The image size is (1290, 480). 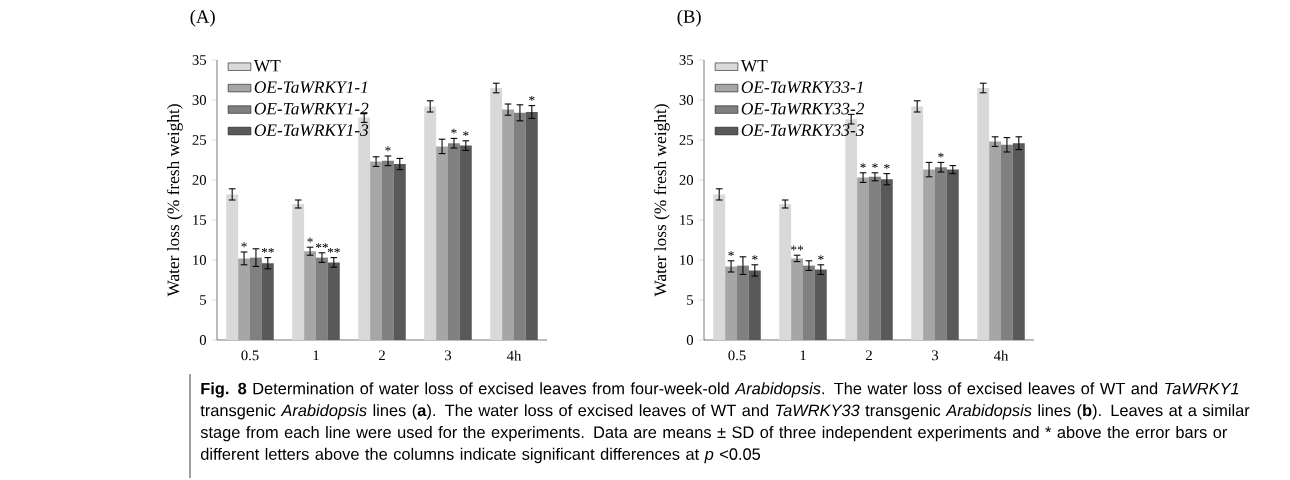 What do you see at coordinates (689, 18) in the screenshot?
I see `chart-title: (B)` at bounding box center [689, 18].